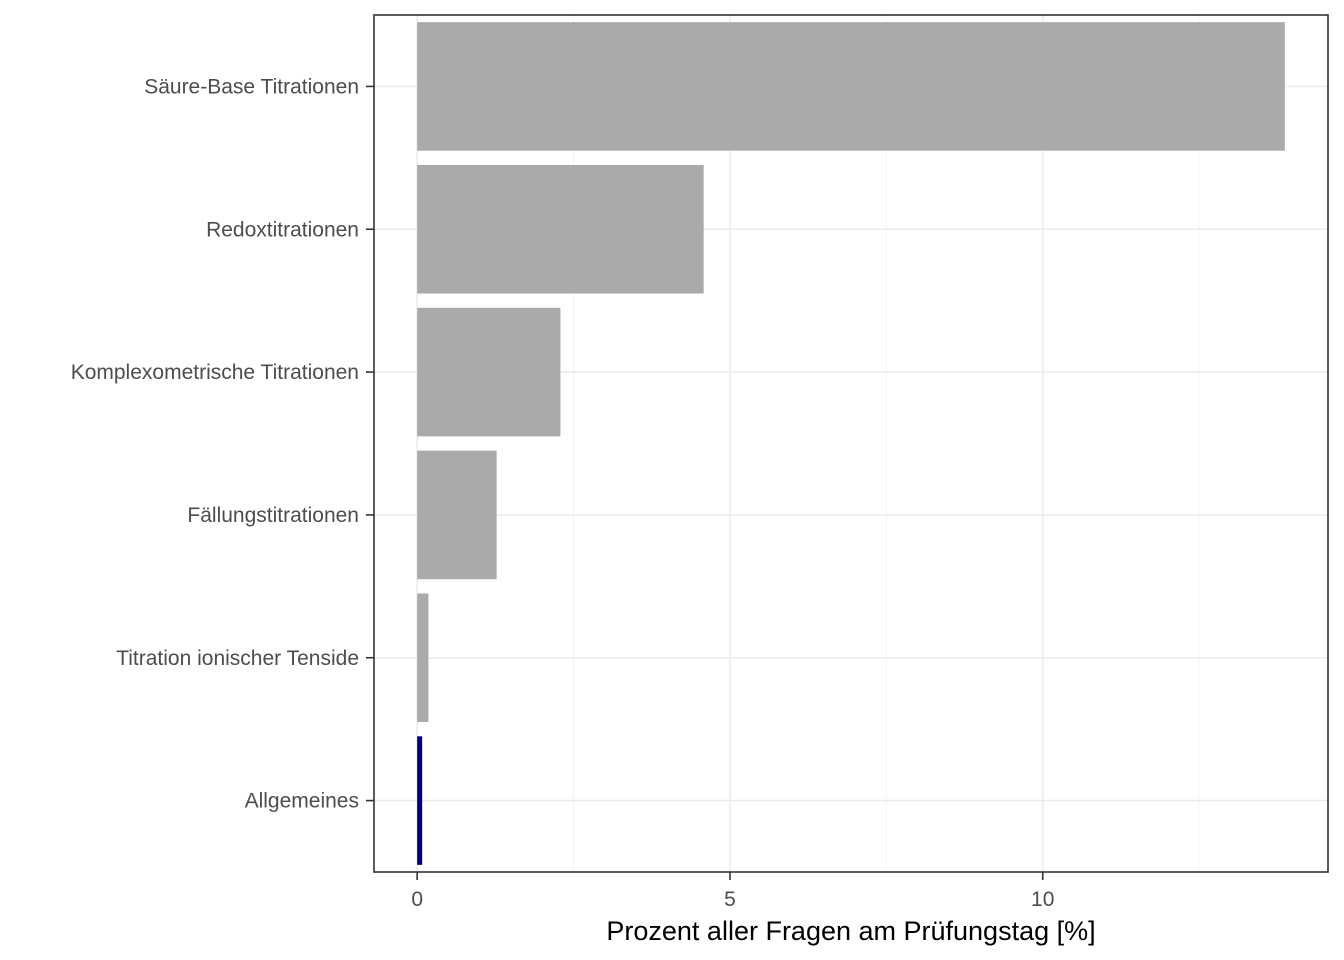 This screenshot has height=960, width=1344. I want to click on y-tick-label: Fällungstitrationen, so click(273, 515).